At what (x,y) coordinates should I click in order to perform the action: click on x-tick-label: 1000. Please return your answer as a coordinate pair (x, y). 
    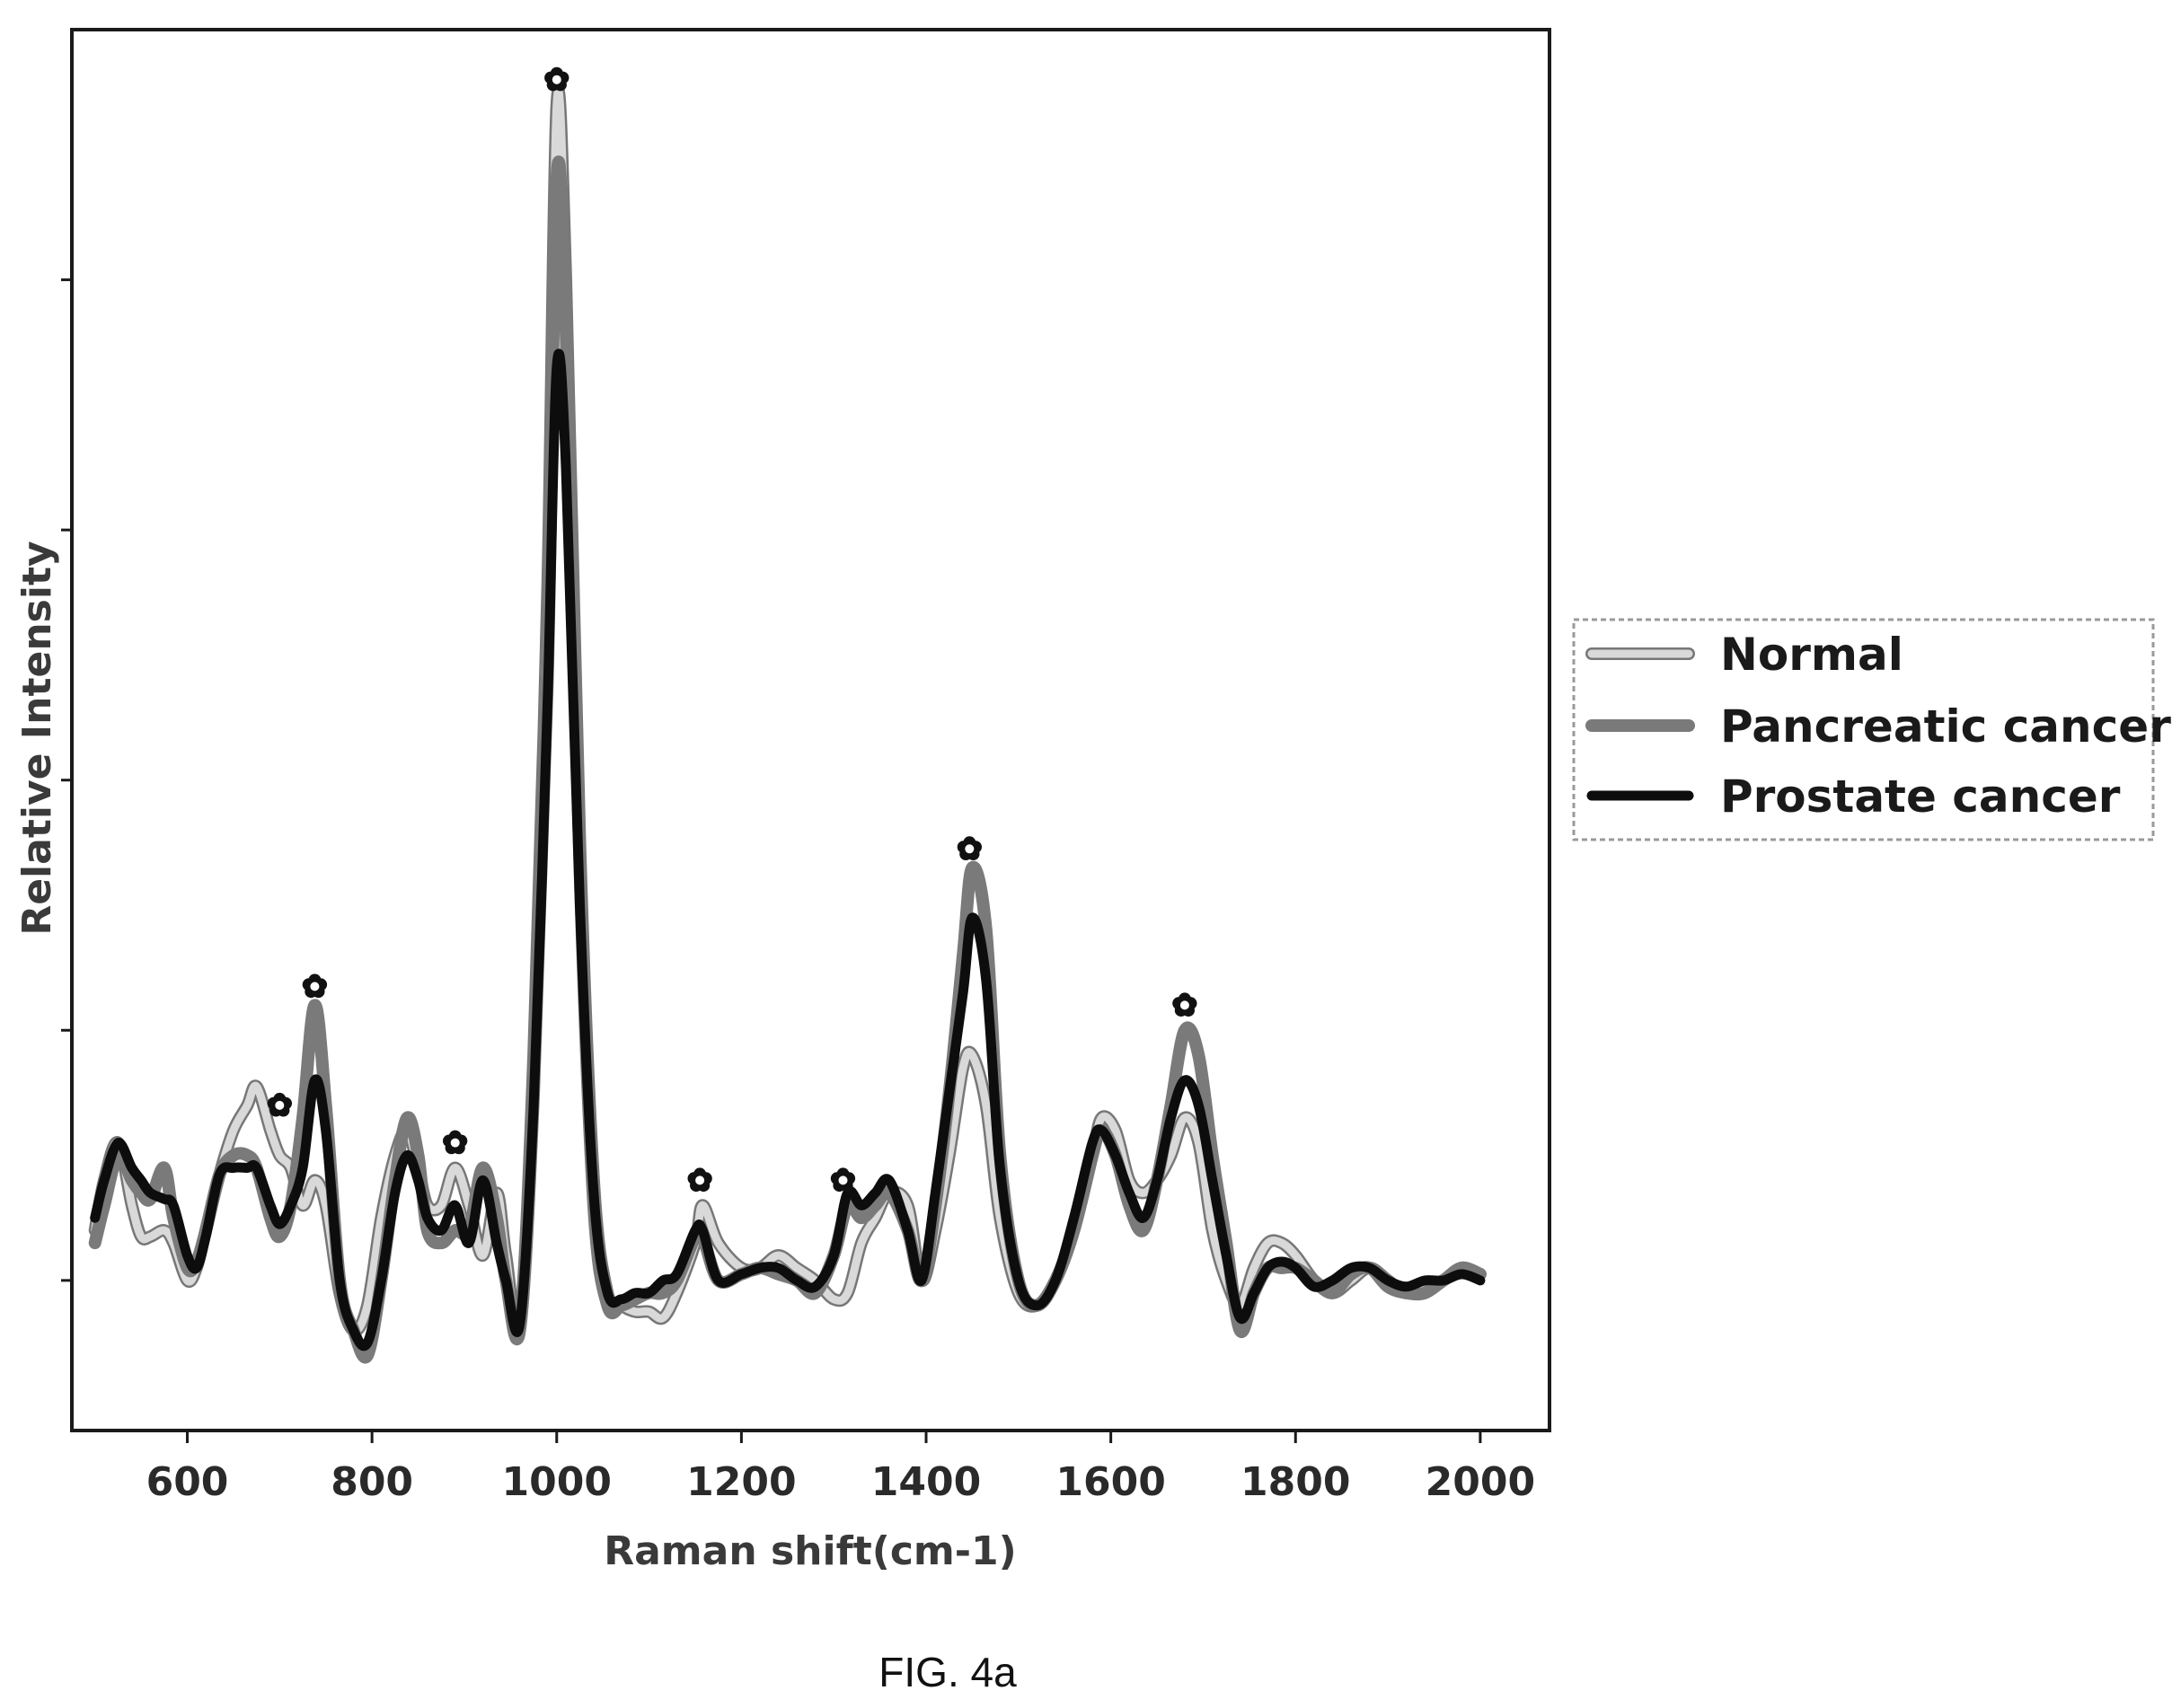
    Looking at the image, I should click on (557, 1482).